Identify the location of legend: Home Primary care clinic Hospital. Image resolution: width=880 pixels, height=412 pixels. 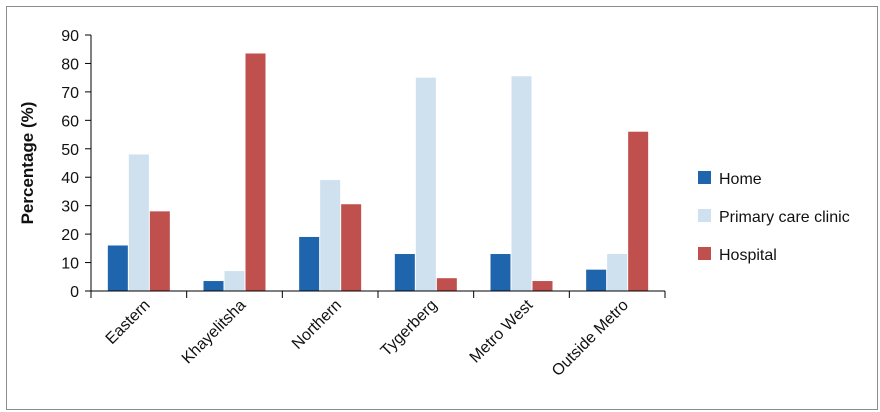
(774, 217).